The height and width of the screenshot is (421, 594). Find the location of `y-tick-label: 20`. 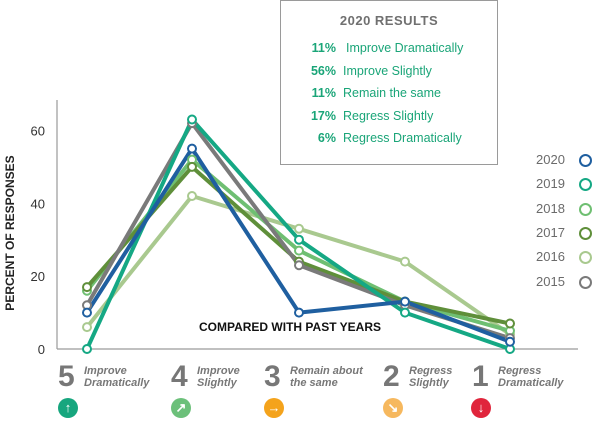

y-tick-label: 20 is located at coordinates (38, 276).